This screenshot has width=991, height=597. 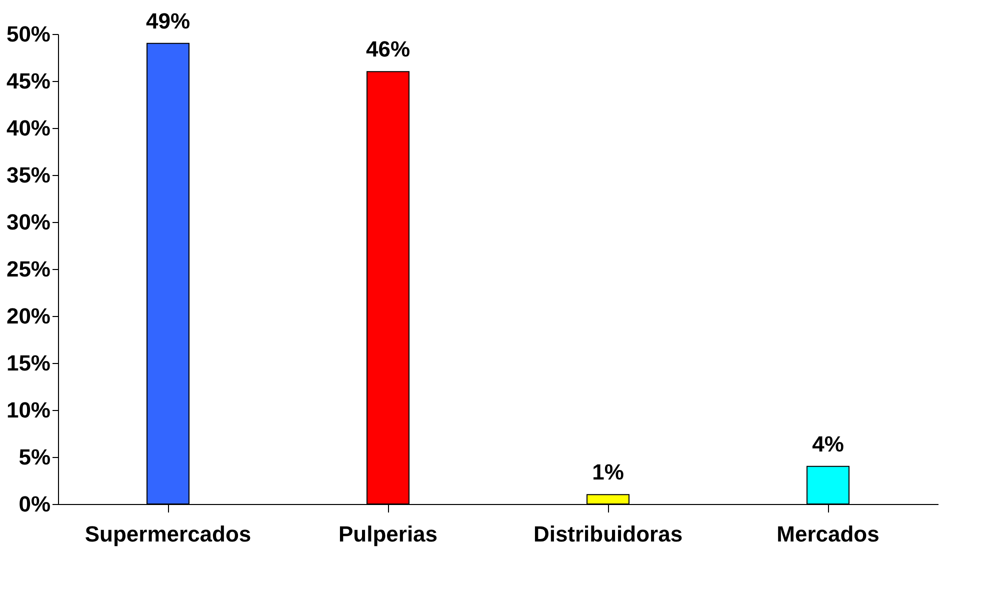 I want to click on y-tick-label: 20%, so click(x=28, y=316).